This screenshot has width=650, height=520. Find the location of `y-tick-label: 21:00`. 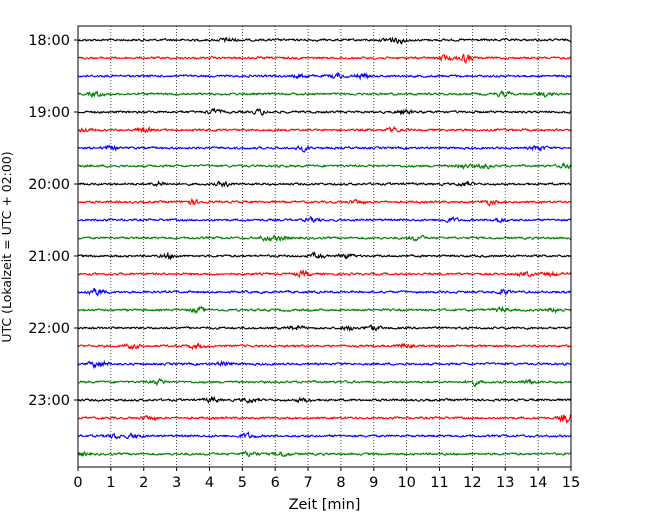

y-tick-label: 21:00 is located at coordinates (49, 257).